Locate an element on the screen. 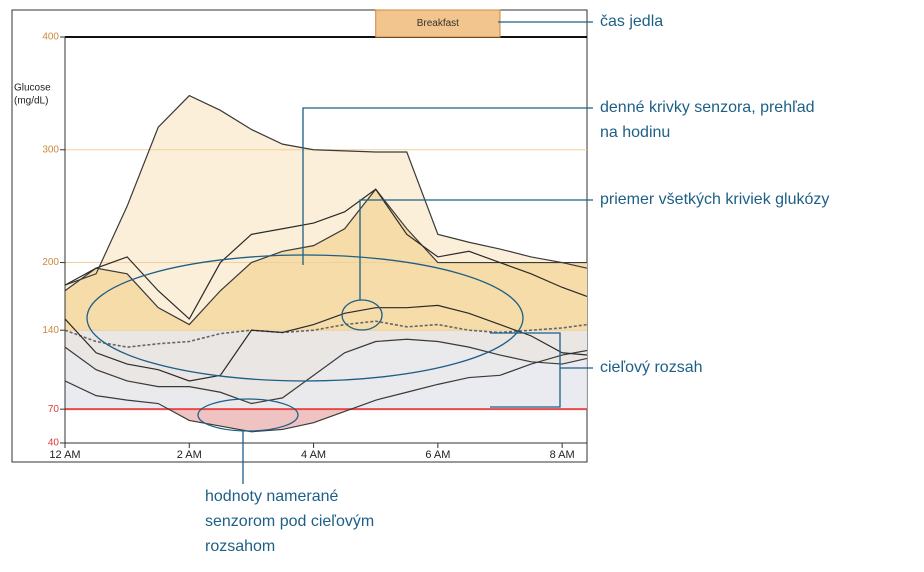 The width and height of the screenshot is (924, 572). y-tick-label: 70 is located at coordinates (54, 409).